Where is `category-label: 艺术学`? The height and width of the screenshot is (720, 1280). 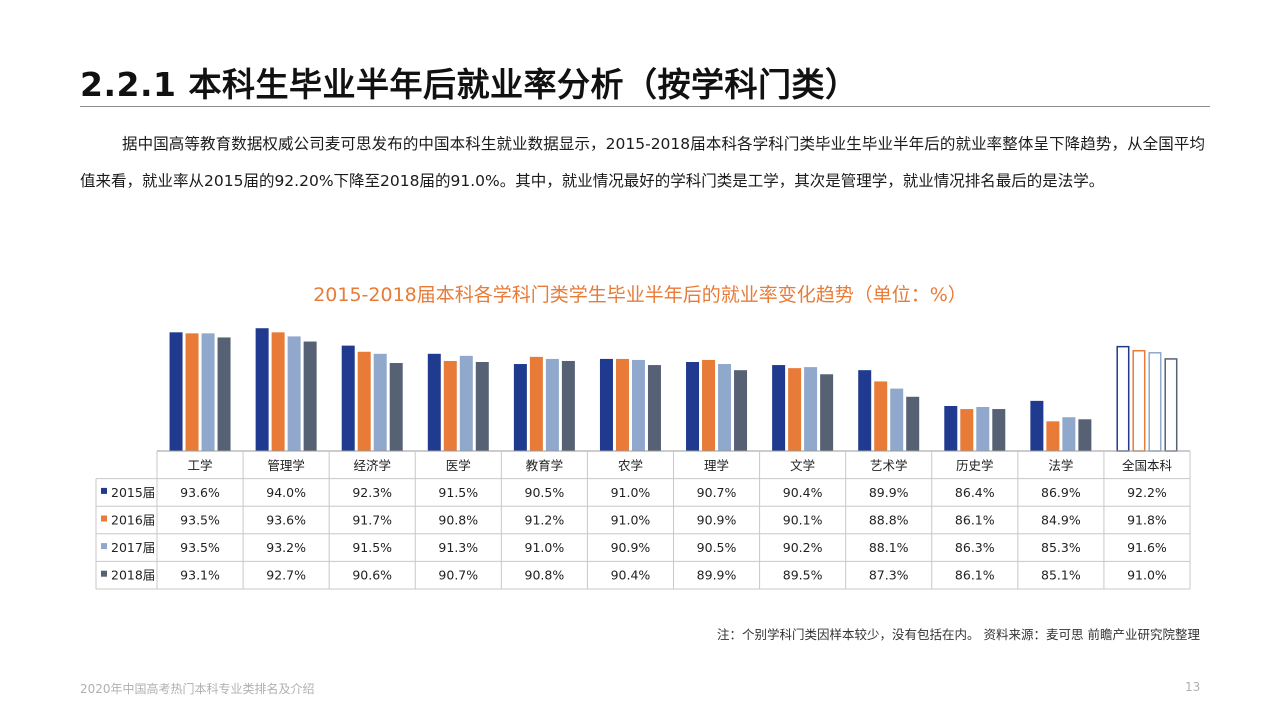
category-label: 艺术学 is located at coordinates (889, 465).